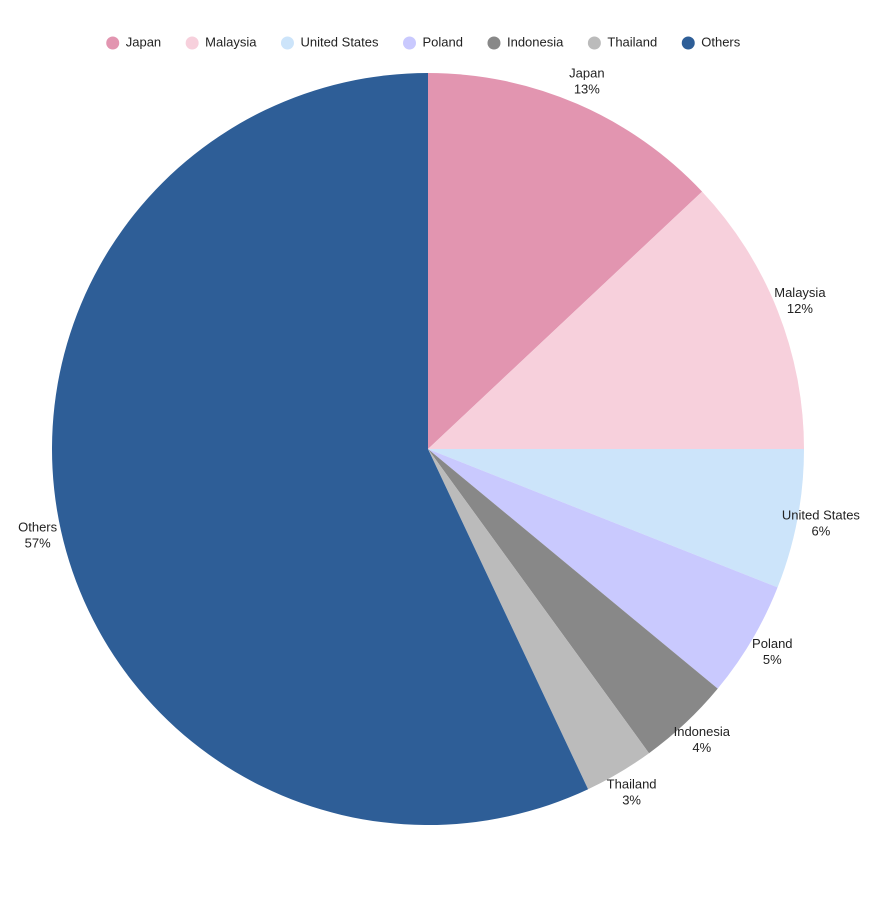 The image size is (895, 900). I want to click on slice-label: Thailand, so click(632, 784).